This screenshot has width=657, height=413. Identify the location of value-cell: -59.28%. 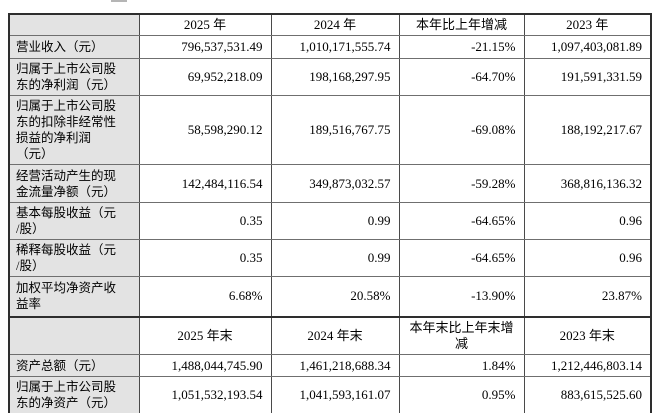
(461, 183).